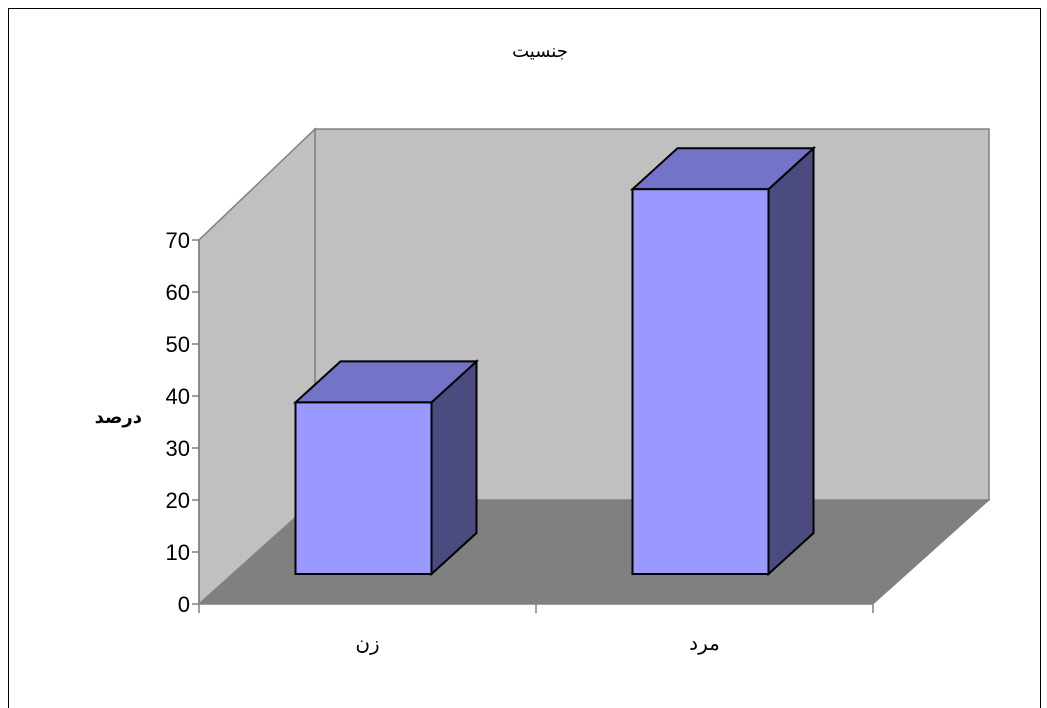 The image size is (1047, 708). Describe the element at coordinates (178, 448) in the screenshot. I see `y-tick-label: 30` at that location.